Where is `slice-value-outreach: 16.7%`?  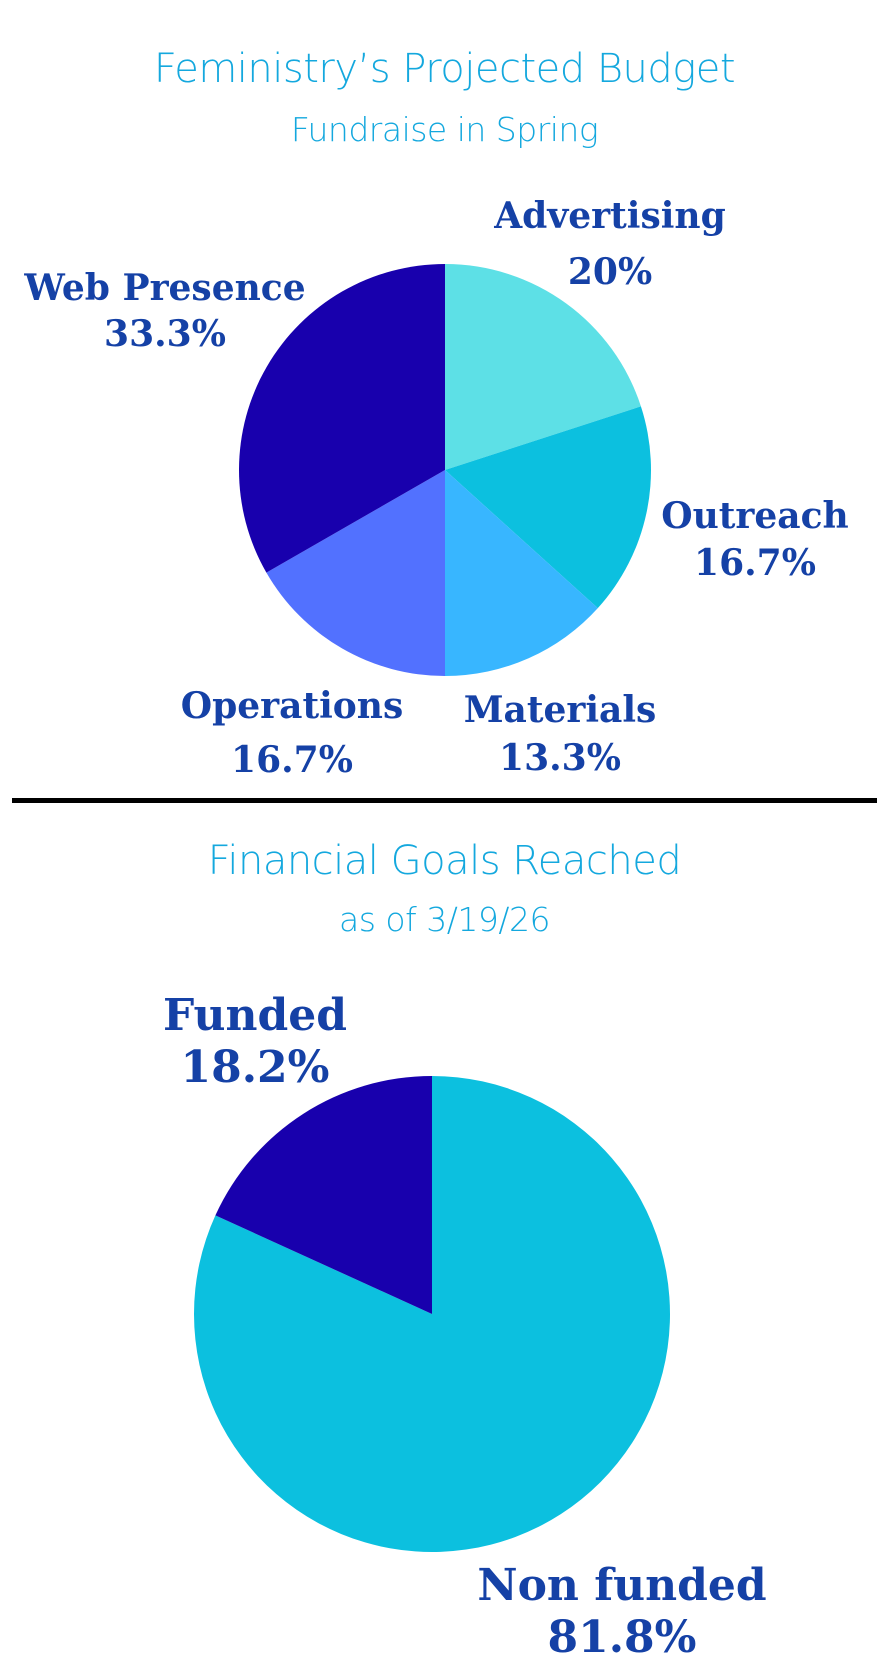 slice-value-outreach: 16.7% is located at coordinates (755, 563).